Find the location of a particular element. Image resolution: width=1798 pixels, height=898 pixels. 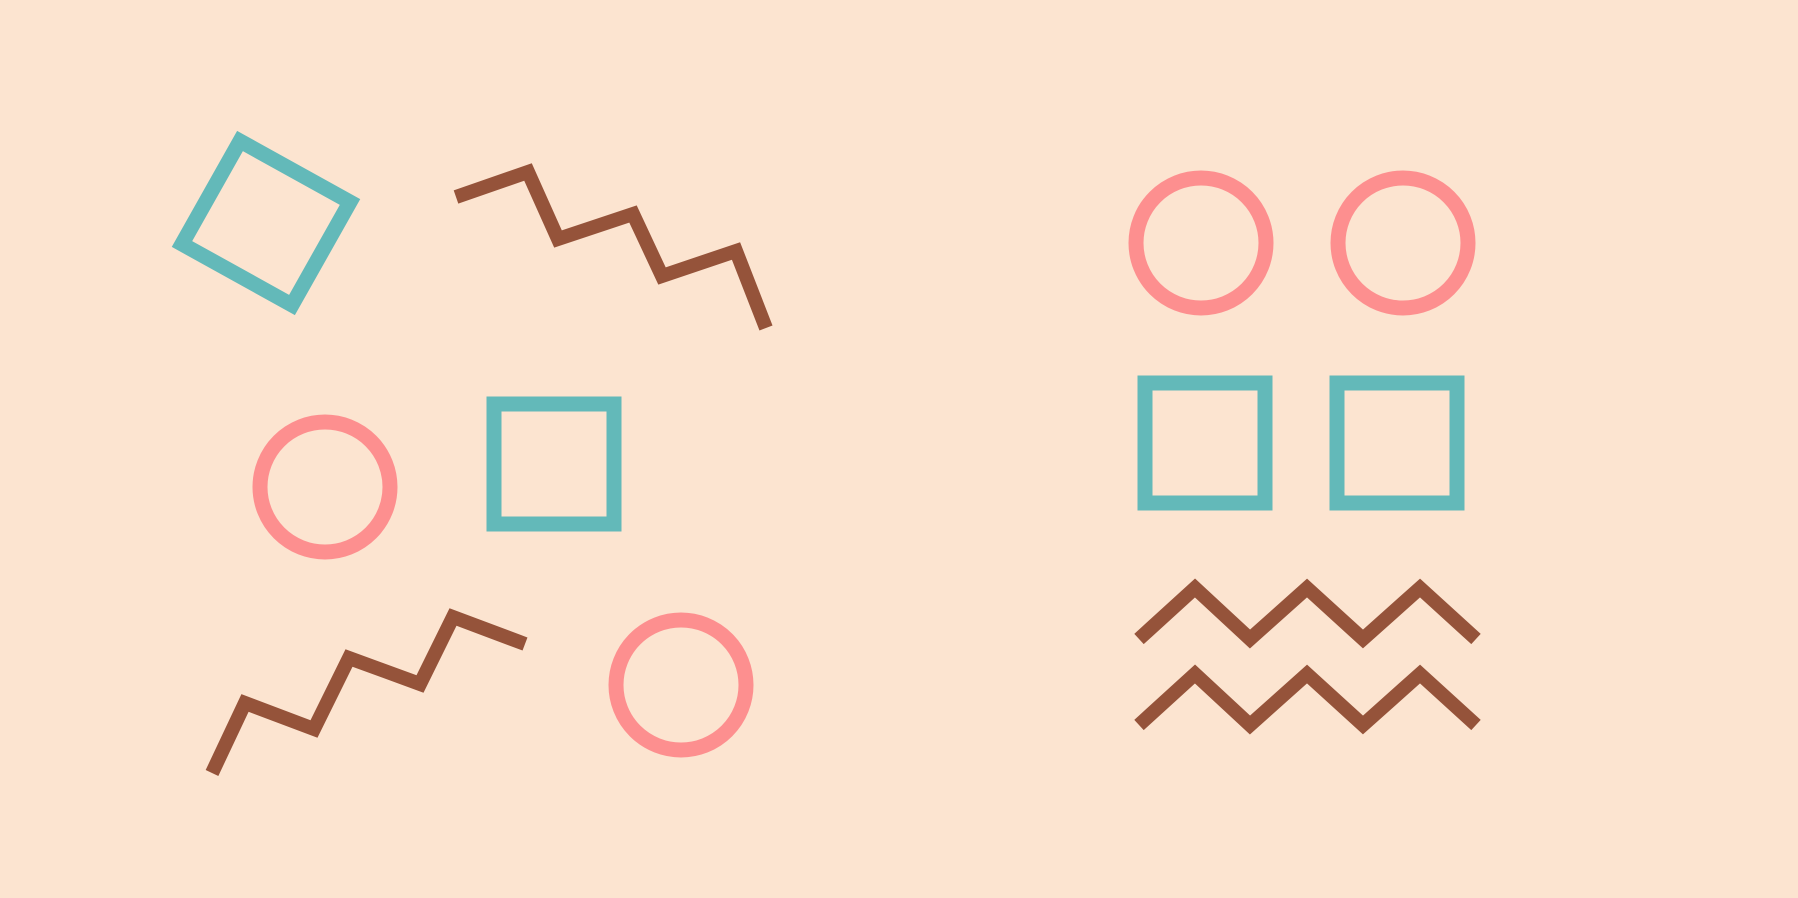

rotated-square-icon is located at coordinates (266, 223).